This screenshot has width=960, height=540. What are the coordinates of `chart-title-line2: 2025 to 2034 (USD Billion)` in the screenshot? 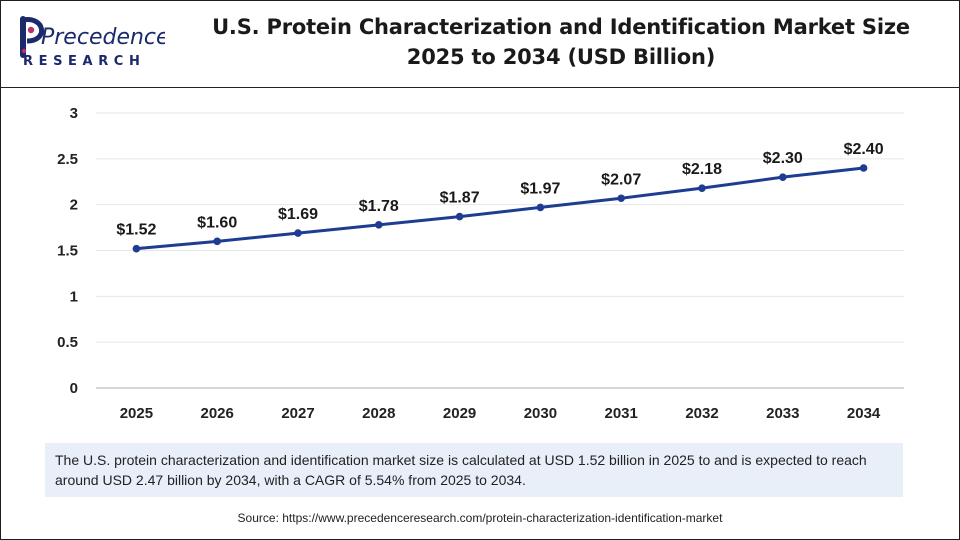 It's located at (561, 57).